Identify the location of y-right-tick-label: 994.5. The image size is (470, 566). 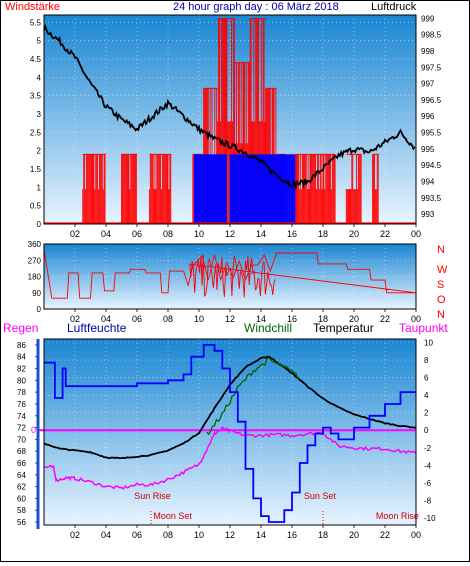
(431, 165).